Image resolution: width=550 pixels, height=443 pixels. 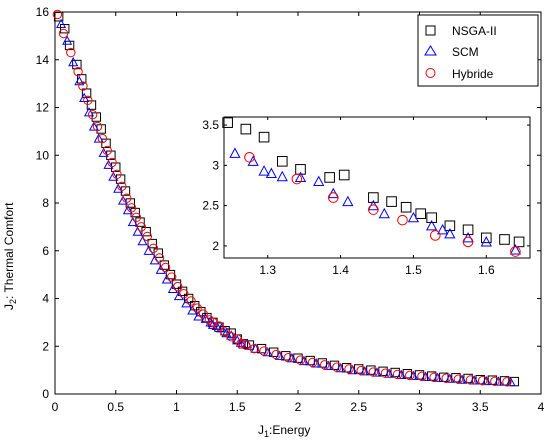 I want to click on y-tick-label: 14, so click(x=43, y=60).